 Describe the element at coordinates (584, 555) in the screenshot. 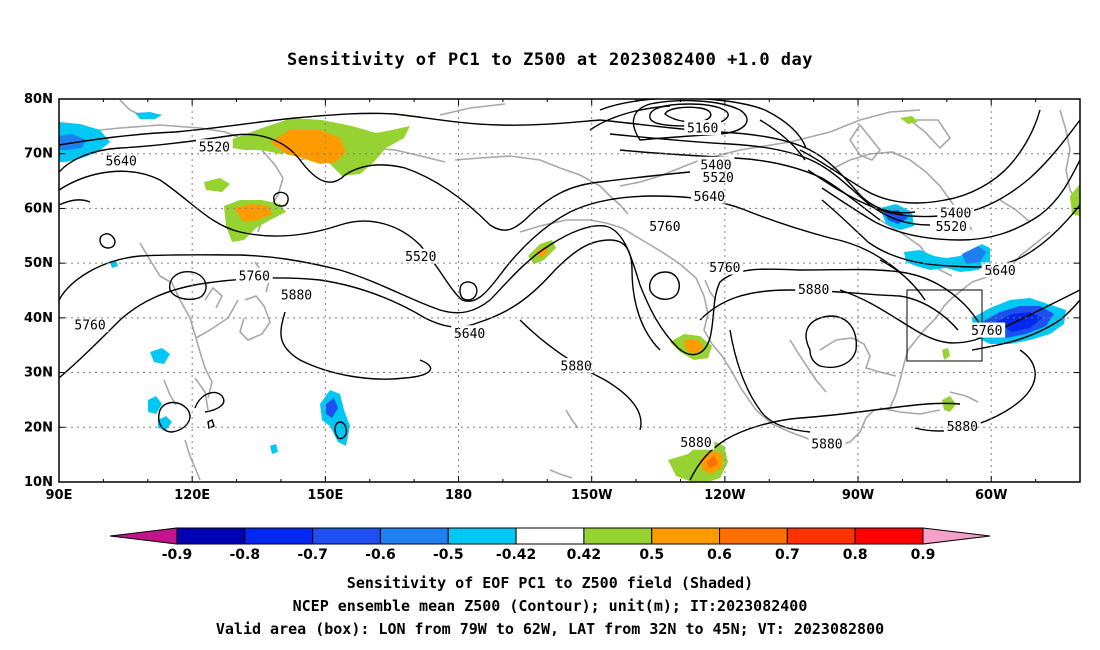

I see `colorbar-label: 0.42` at that location.